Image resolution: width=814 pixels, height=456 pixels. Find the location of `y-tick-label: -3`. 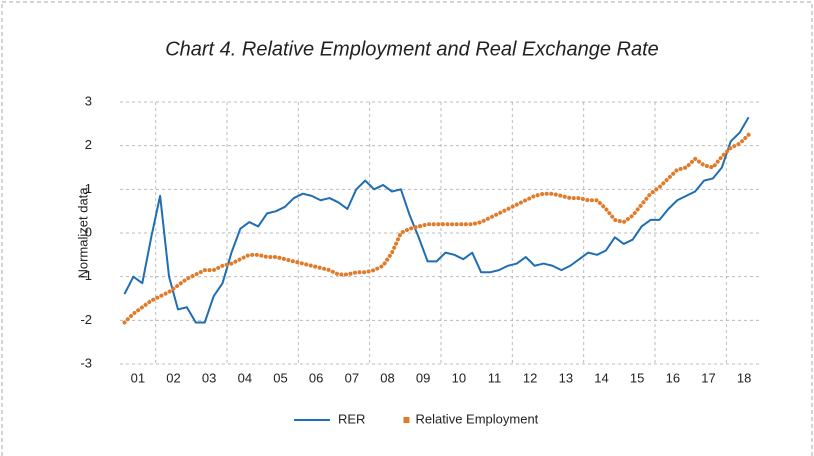

y-tick-label: -3 is located at coordinates (86, 362).